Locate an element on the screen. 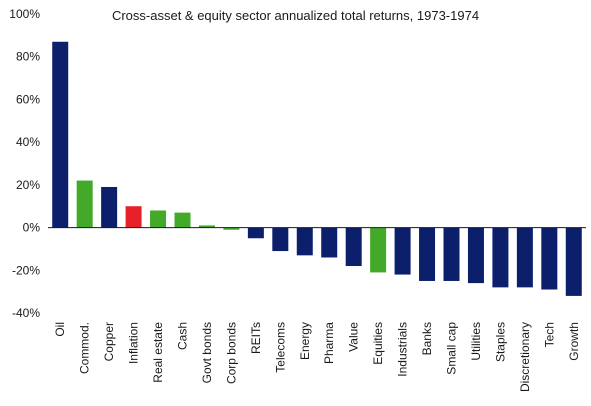 The width and height of the screenshot is (591, 406). x-category-label: Banks is located at coordinates (427, 338).